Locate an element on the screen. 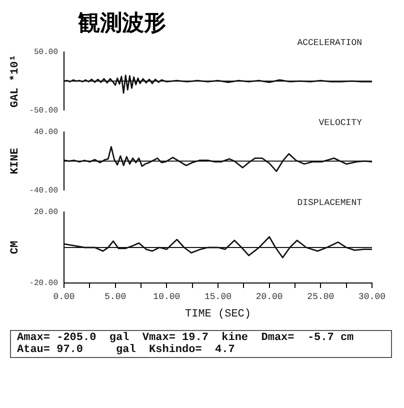 This screenshot has width=404, height=408. x-tick-label: 15.00 is located at coordinates (218, 297).